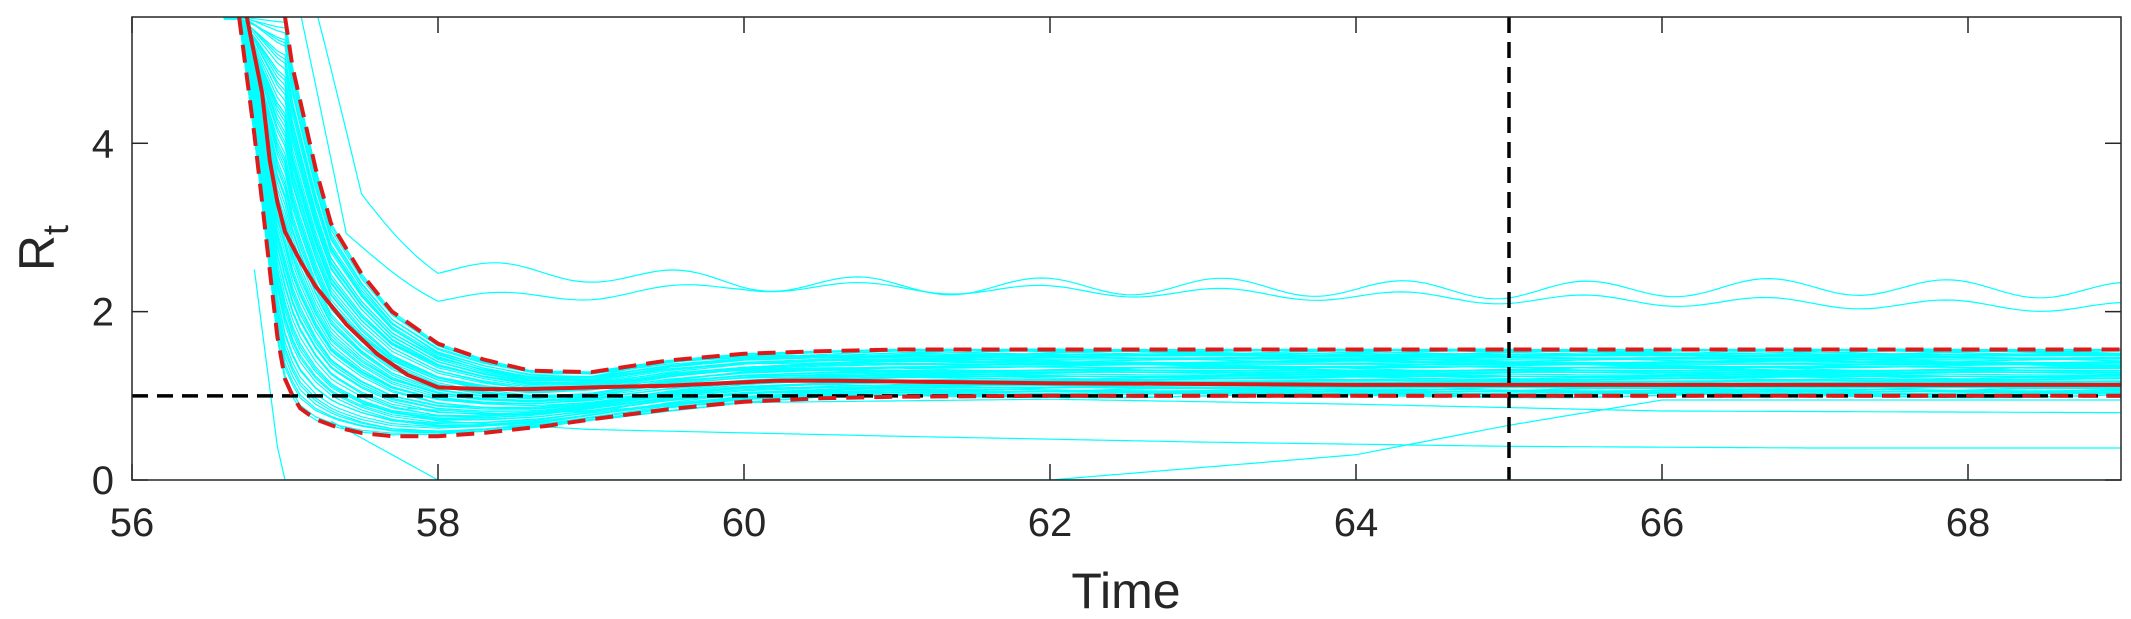 The height and width of the screenshot is (619, 2131). What do you see at coordinates (1968, 523) in the screenshot?
I see `x-tick-label: 68` at bounding box center [1968, 523].